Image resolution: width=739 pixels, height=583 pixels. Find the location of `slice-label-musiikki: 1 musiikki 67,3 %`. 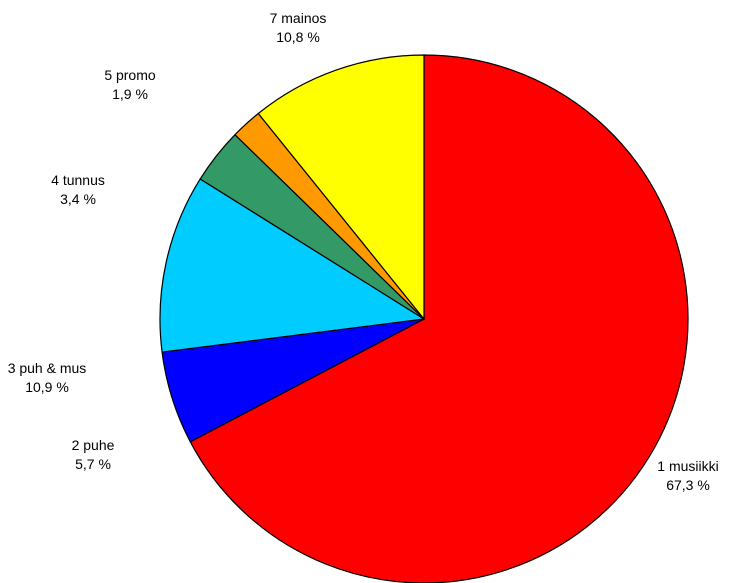

slice-label-musiikki: 1 musiikki 67,3 % is located at coordinates (688, 476).